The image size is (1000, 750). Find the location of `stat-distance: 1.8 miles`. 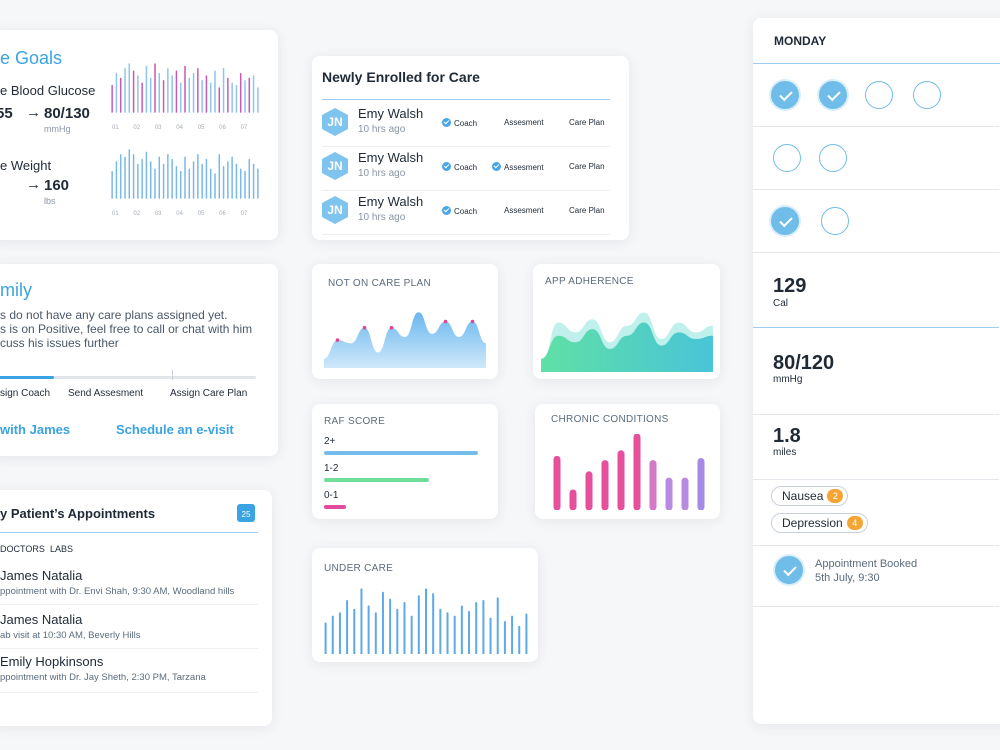

stat-distance: 1.8 miles is located at coordinates (876, 447).